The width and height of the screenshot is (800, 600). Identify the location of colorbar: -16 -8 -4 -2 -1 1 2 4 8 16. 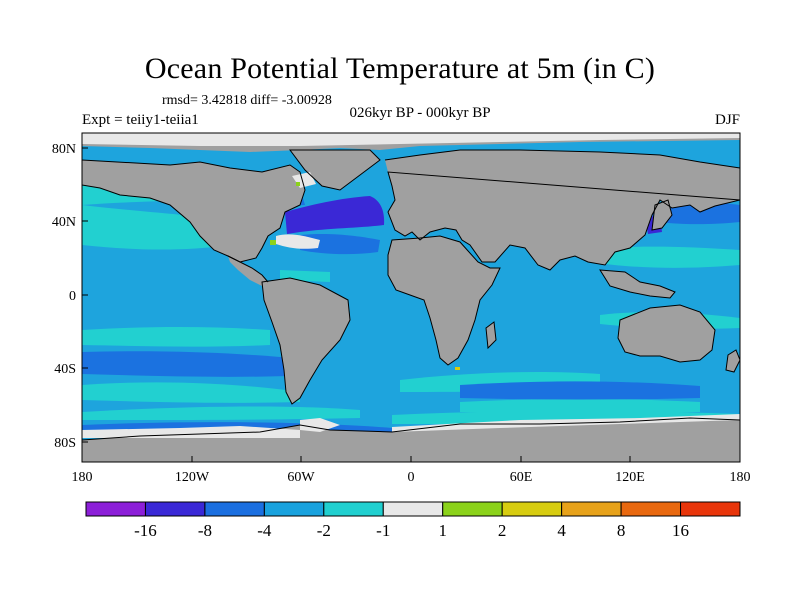
(413, 520).